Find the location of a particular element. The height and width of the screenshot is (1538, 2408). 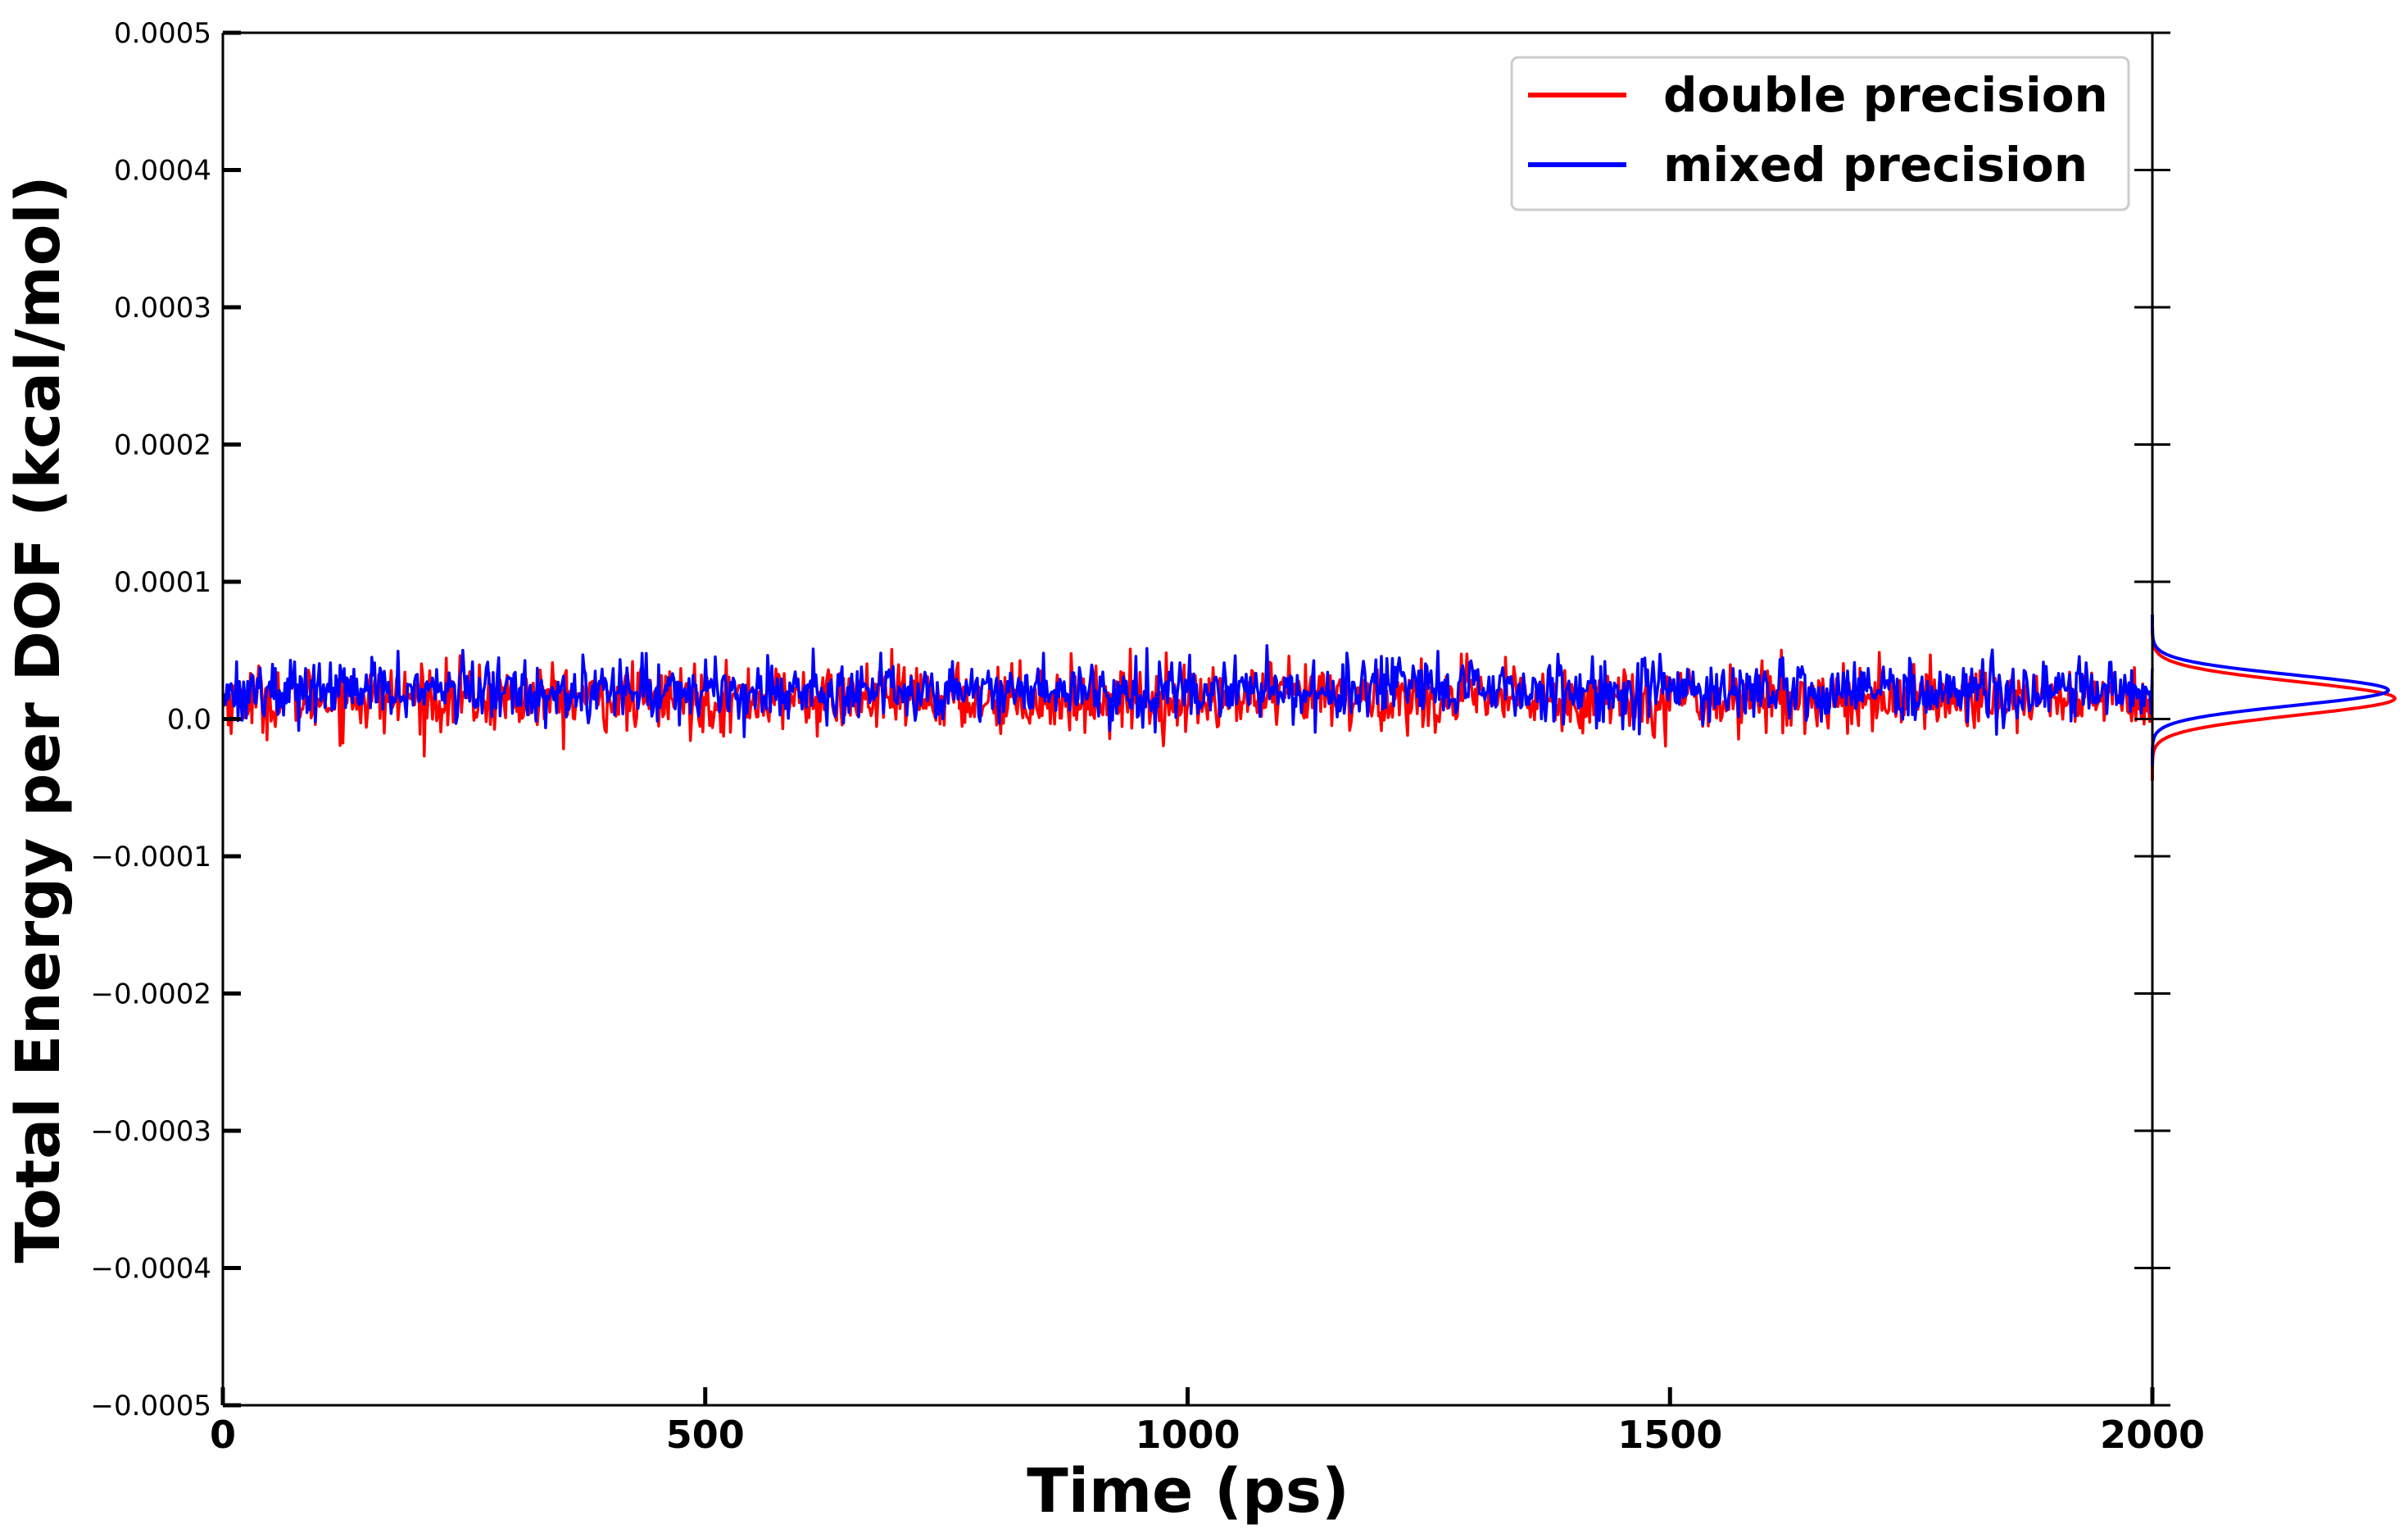

legend-box is located at coordinates (1820, 133).